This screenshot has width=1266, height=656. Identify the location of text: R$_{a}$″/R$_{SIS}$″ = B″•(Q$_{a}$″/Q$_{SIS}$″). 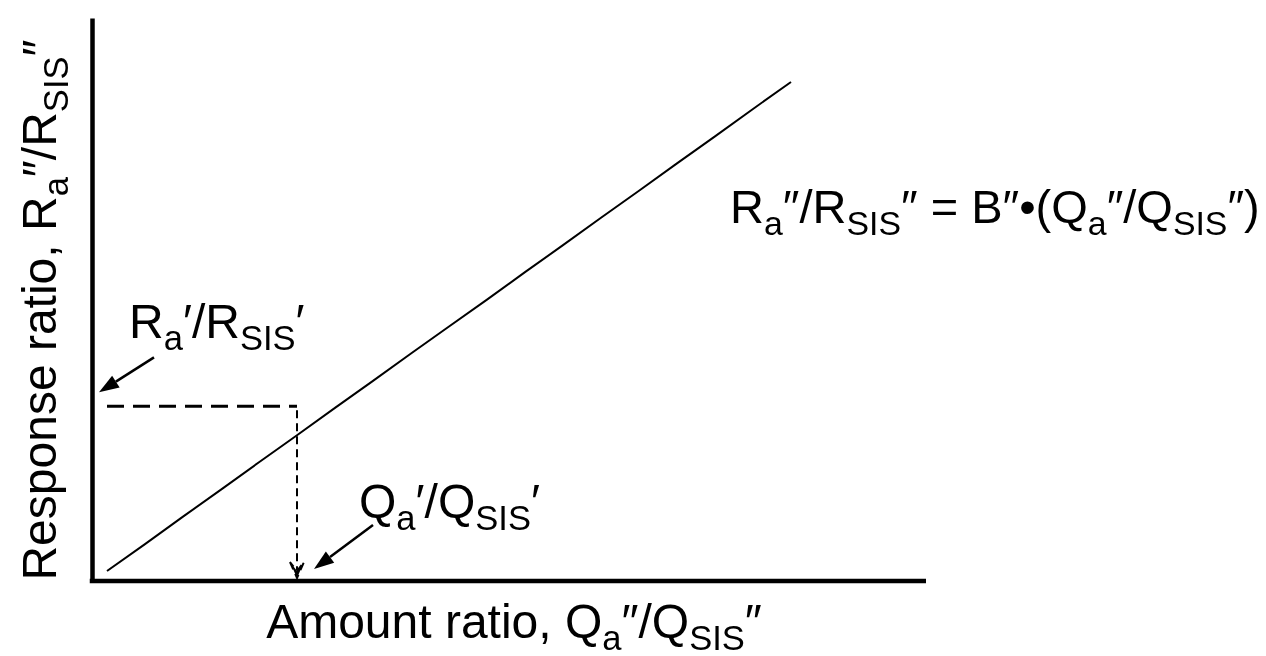
(995, 211).